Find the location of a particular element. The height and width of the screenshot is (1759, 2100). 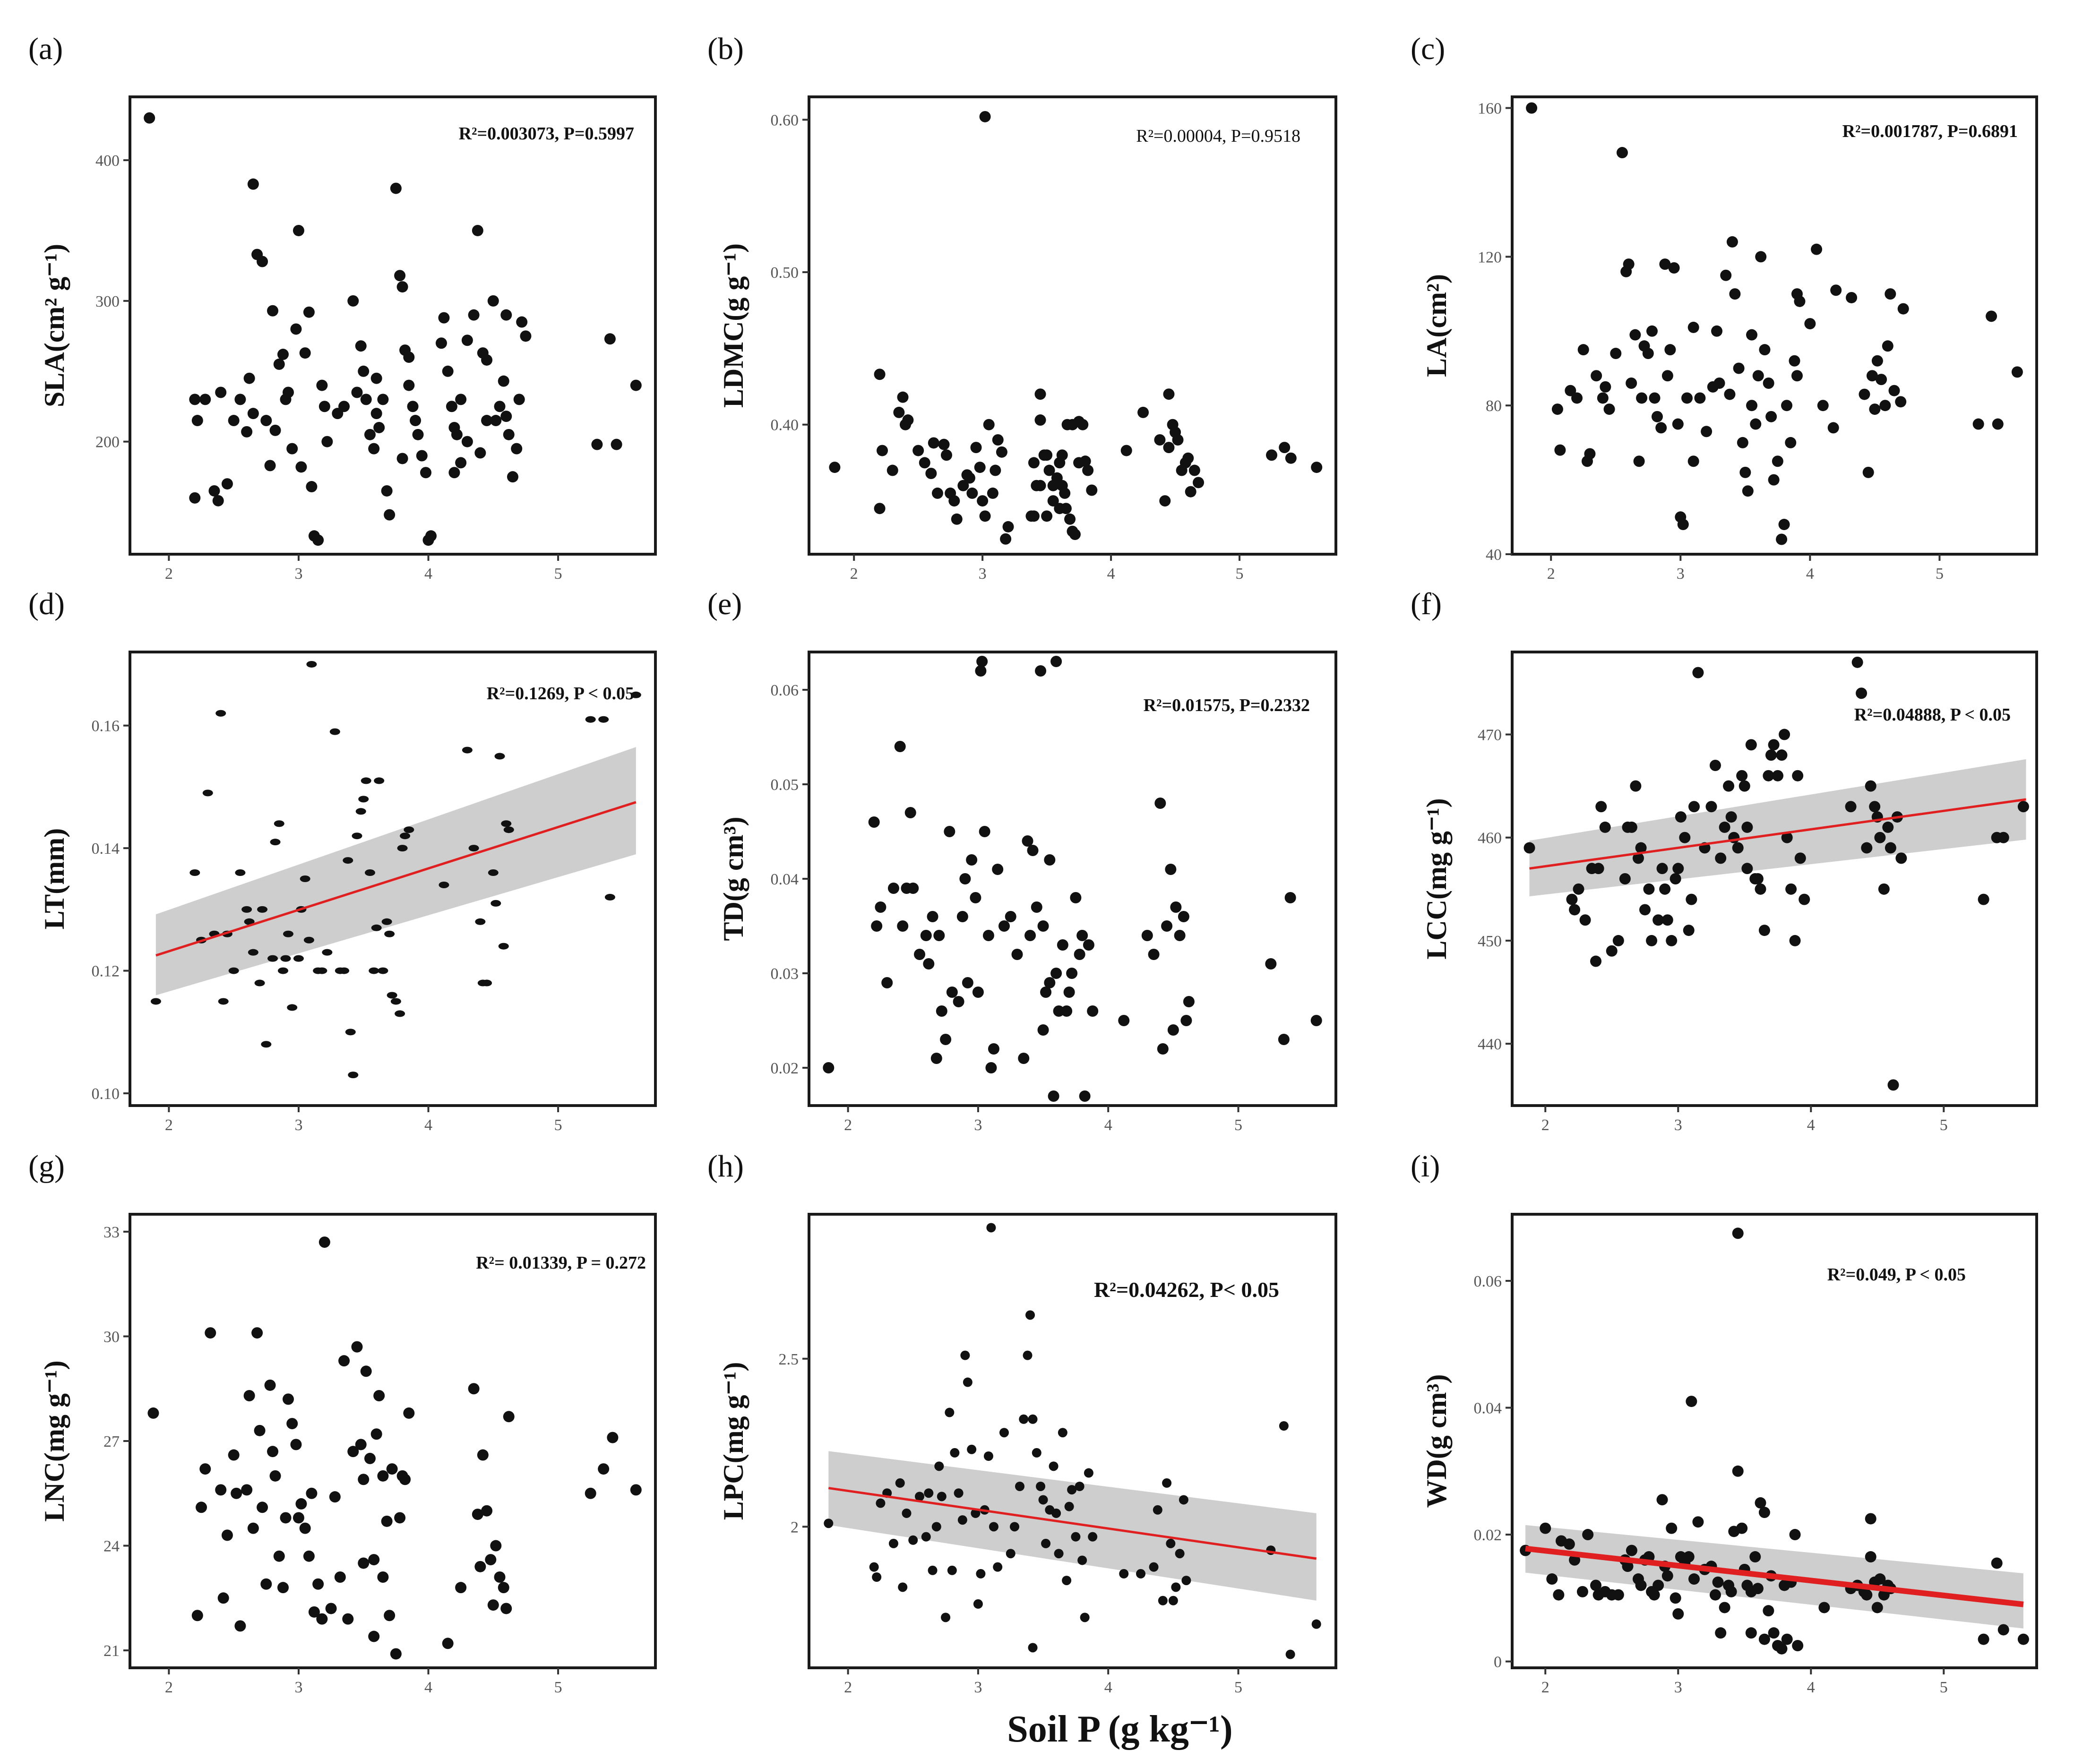

panel-letter: (e) is located at coordinates (724, 604).